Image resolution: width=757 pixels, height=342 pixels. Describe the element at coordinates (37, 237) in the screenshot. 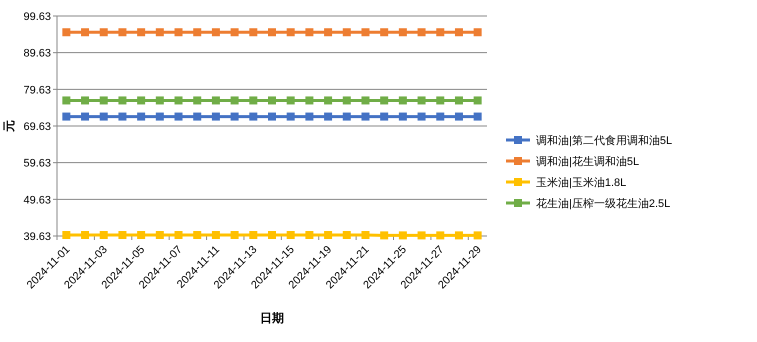

I see `y-tick-label: 39.63` at that location.